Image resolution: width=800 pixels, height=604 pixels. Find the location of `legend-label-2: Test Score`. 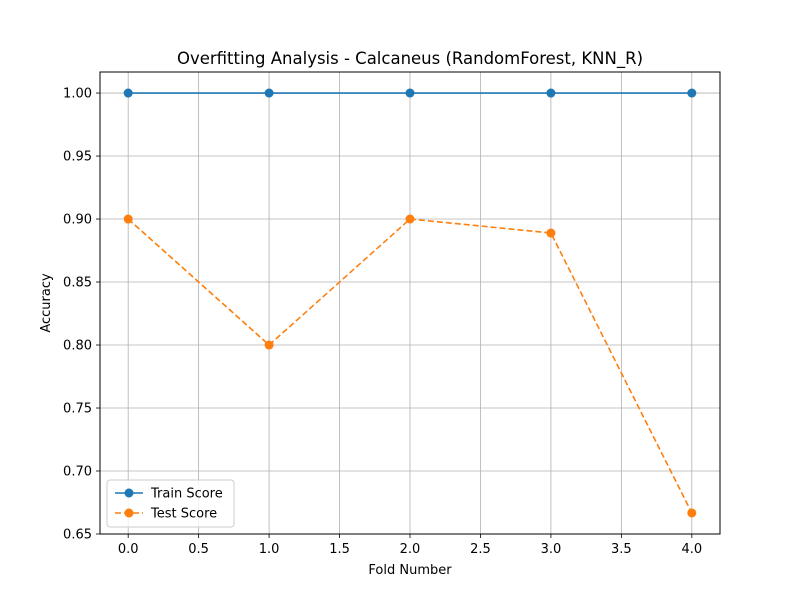

legend-label-2: Test Score is located at coordinates (183, 514).